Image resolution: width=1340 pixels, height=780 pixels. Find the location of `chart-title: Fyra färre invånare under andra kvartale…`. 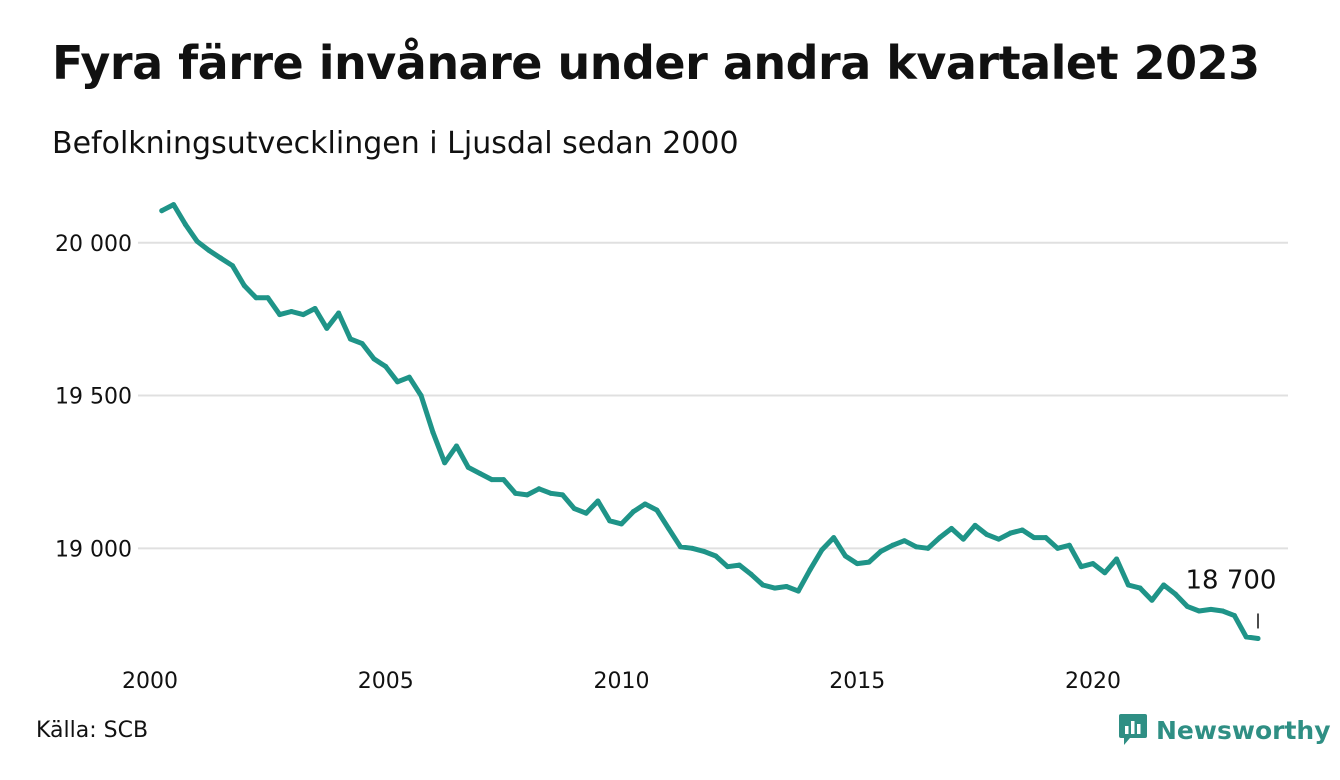

chart-title: Fyra färre invånare under andra kvartale… is located at coordinates (656, 63).